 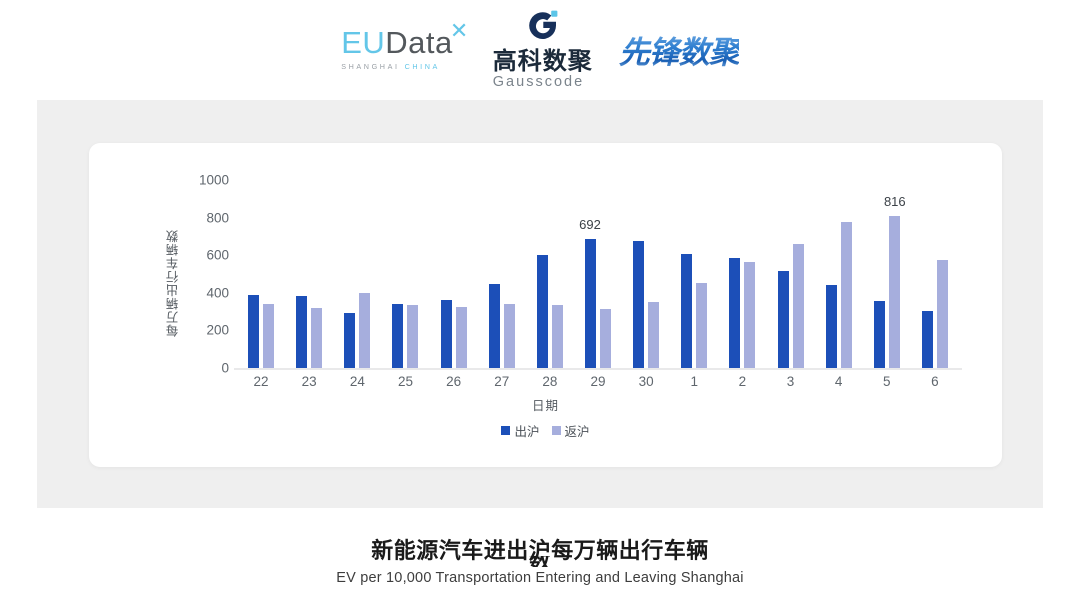 I want to click on y-axis-ticks: 0 200 400 600 800 1000, so click(x=206, y=305).